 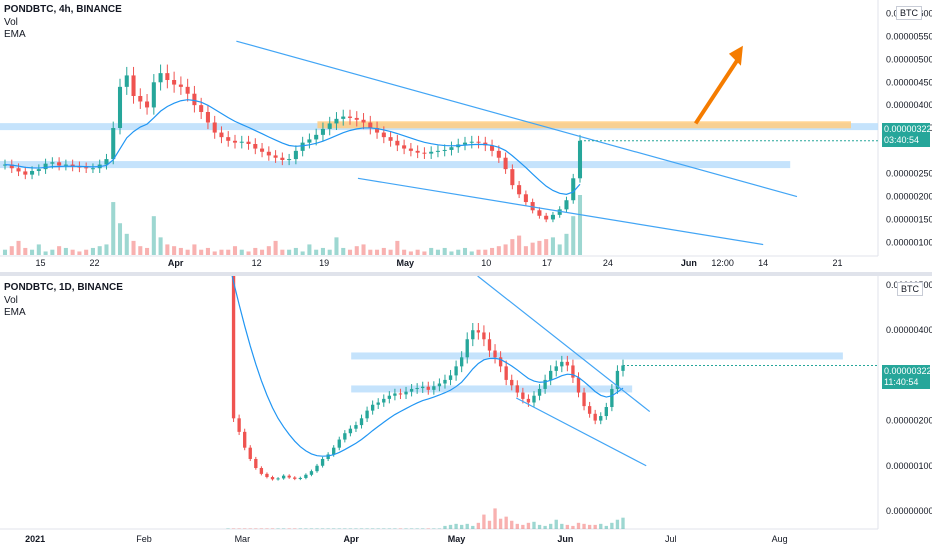 What do you see at coordinates (671, 539) in the screenshot?
I see `x-tick-label: Jul` at bounding box center [671, 539].